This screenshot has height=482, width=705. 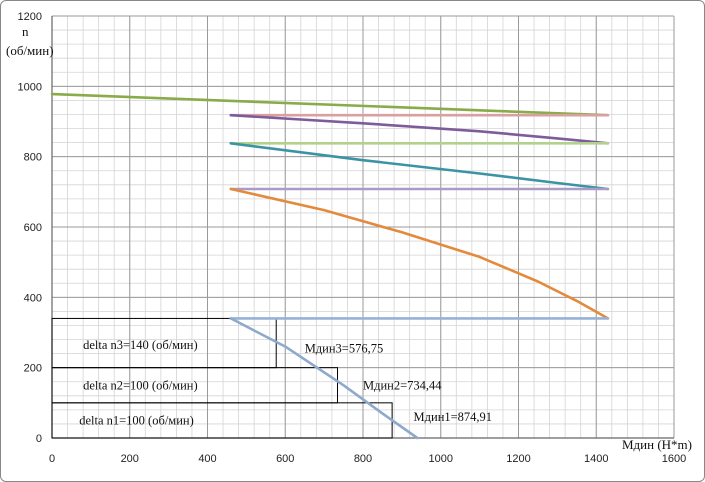 What do you see at coordinates (33, 228) in the screenshot?
I see `y-tick-label: 600` at bounding box center [33, 228].